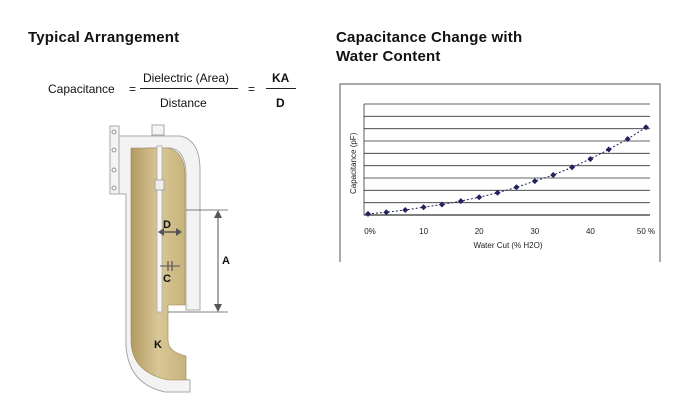 Image resolution: width=682 pixels, height=420 pixels. Describe the element at coordinates (252, 89) in the screenshot. I see `formula-equals-2: =` at that location.